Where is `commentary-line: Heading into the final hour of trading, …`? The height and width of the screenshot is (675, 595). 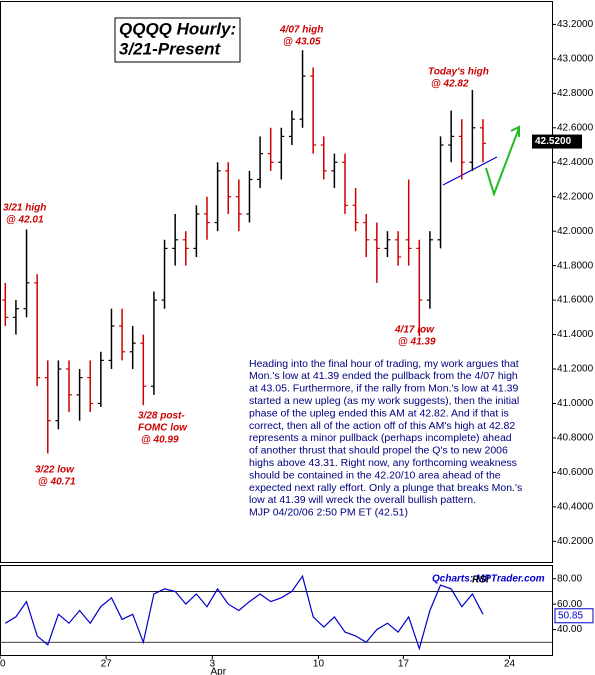 commentary-line: Heading into the final hour of trading, … is located at coordinates (384, 364).